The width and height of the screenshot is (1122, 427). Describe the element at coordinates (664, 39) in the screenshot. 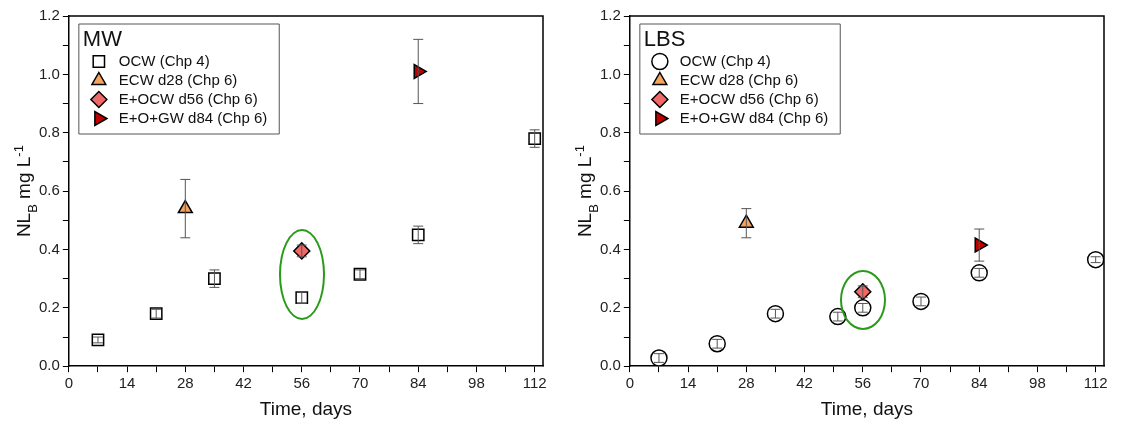

I see `legend-title: LBS` at that location.